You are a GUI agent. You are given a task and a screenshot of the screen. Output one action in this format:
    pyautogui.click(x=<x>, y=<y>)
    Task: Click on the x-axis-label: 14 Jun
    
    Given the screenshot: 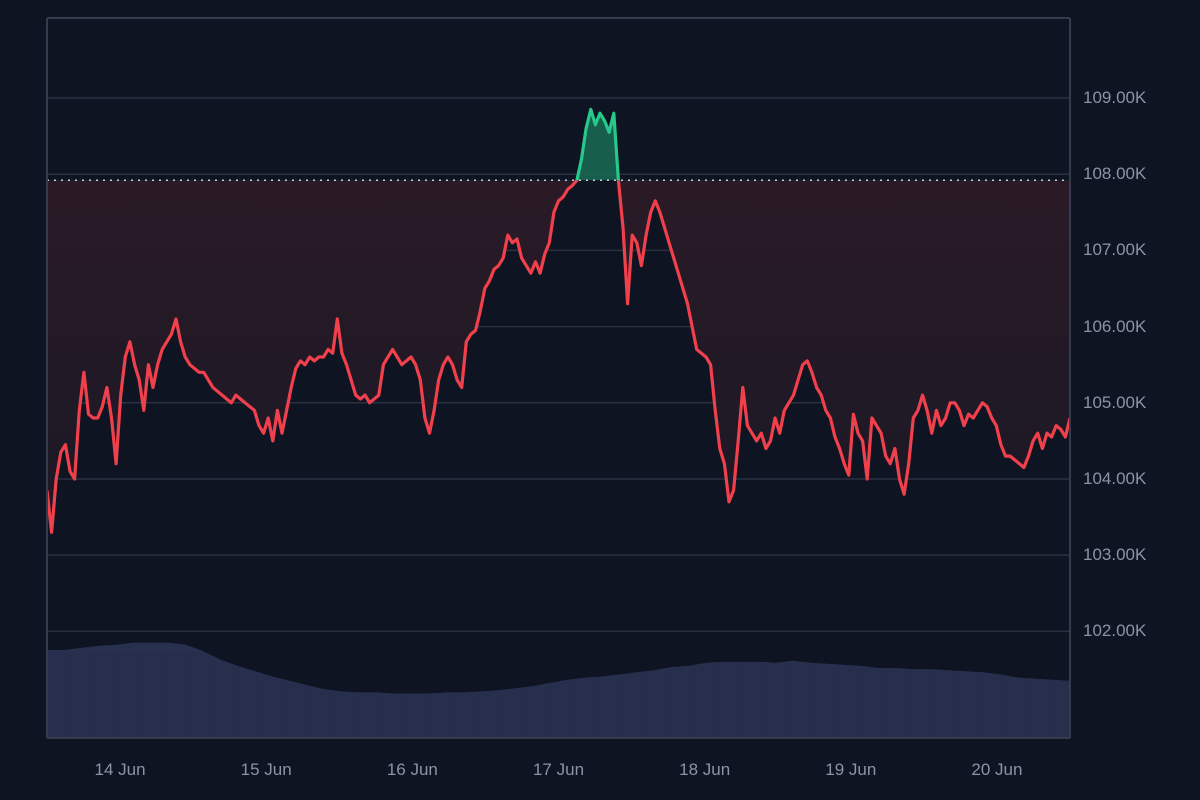 What is the action you would take?
    pyautogui.click(x=120, y=769)
    